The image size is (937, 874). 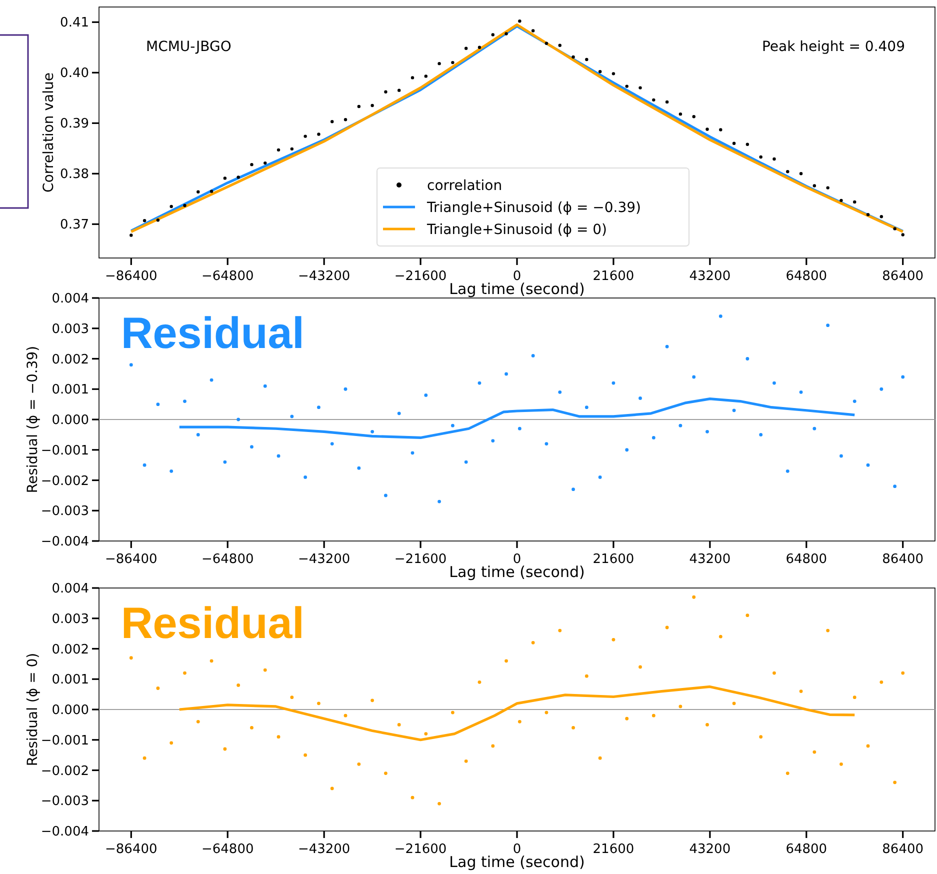 What do you see at coordinates (807, 559) in the screenshot?
I see `x-tick-label: 64800` at bounding box center [807, 559].